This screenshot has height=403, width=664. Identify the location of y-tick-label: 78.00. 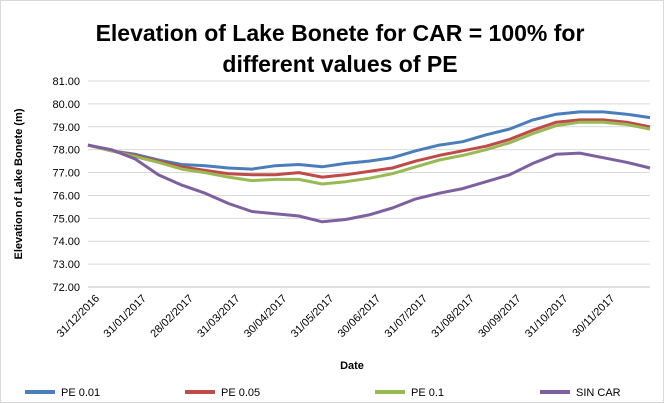
(66, 151).